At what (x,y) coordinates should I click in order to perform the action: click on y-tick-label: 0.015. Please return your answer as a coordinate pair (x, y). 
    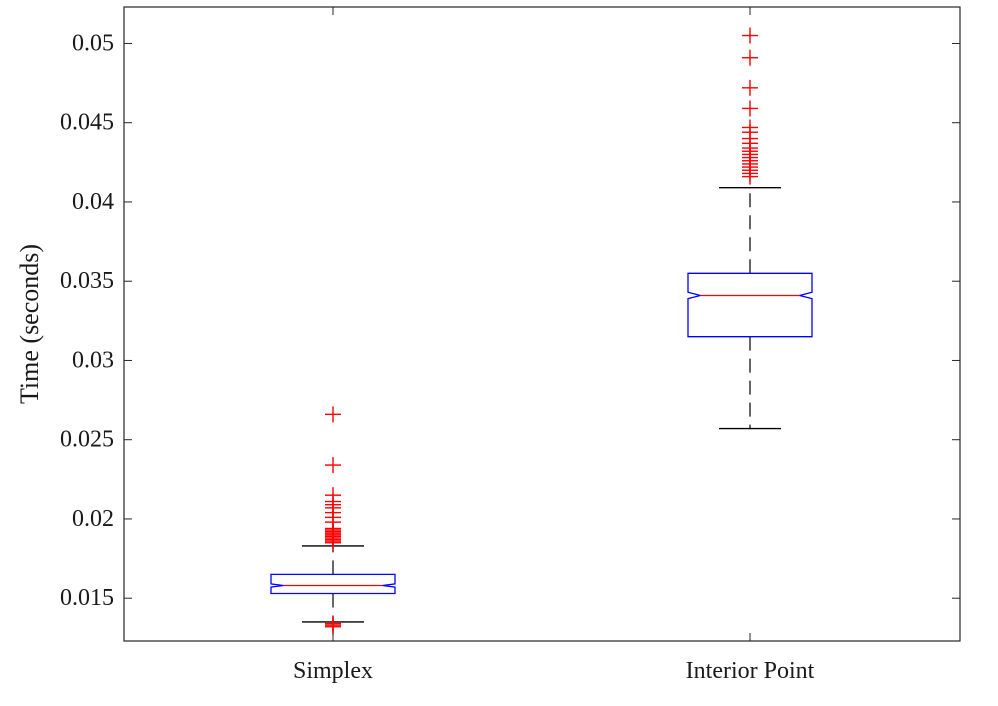
    Looking at the image, I should click on (87, 598).